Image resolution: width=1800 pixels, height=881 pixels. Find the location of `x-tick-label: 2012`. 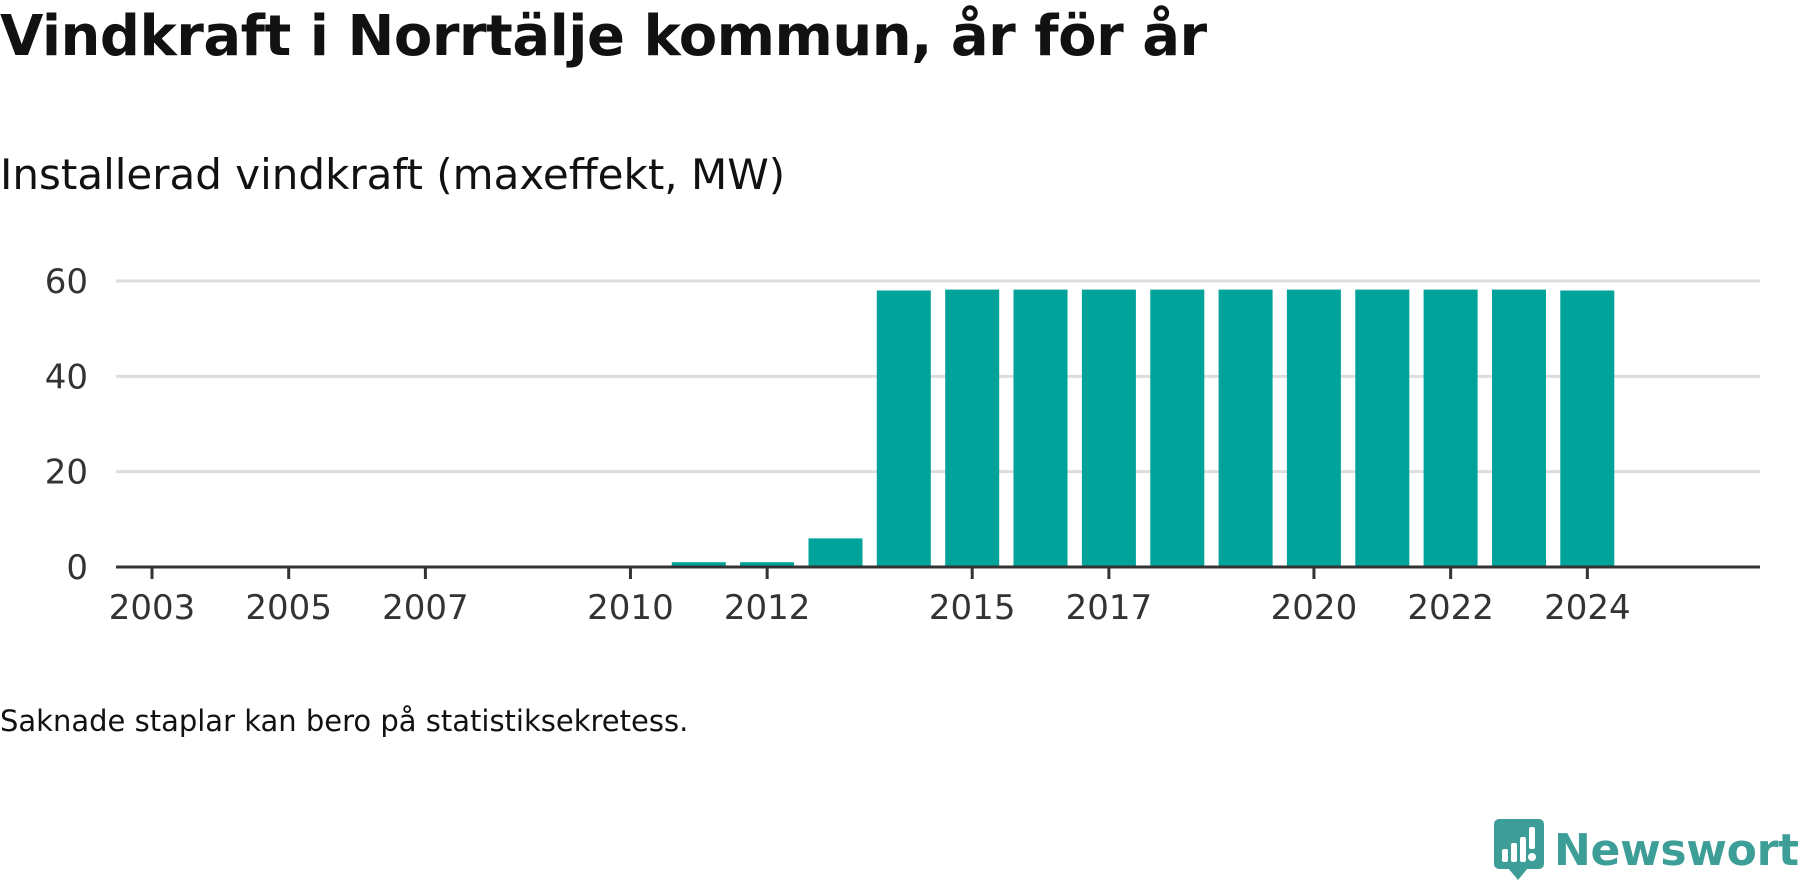

x-tick-label: 2012 is located at coordinates (767, 608).